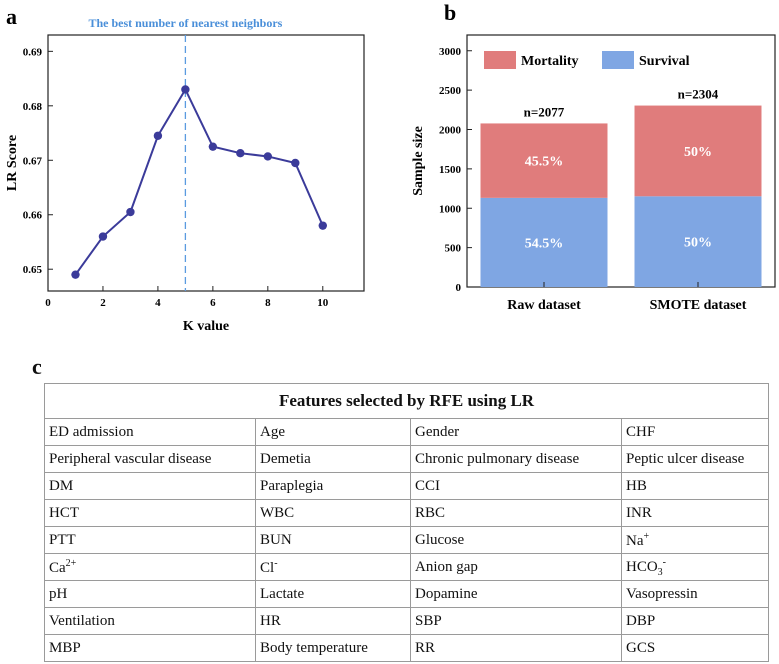 This screenshot has height=664, width=779. I want to click on y-tick-label-b: 2000, so click(450, 131).